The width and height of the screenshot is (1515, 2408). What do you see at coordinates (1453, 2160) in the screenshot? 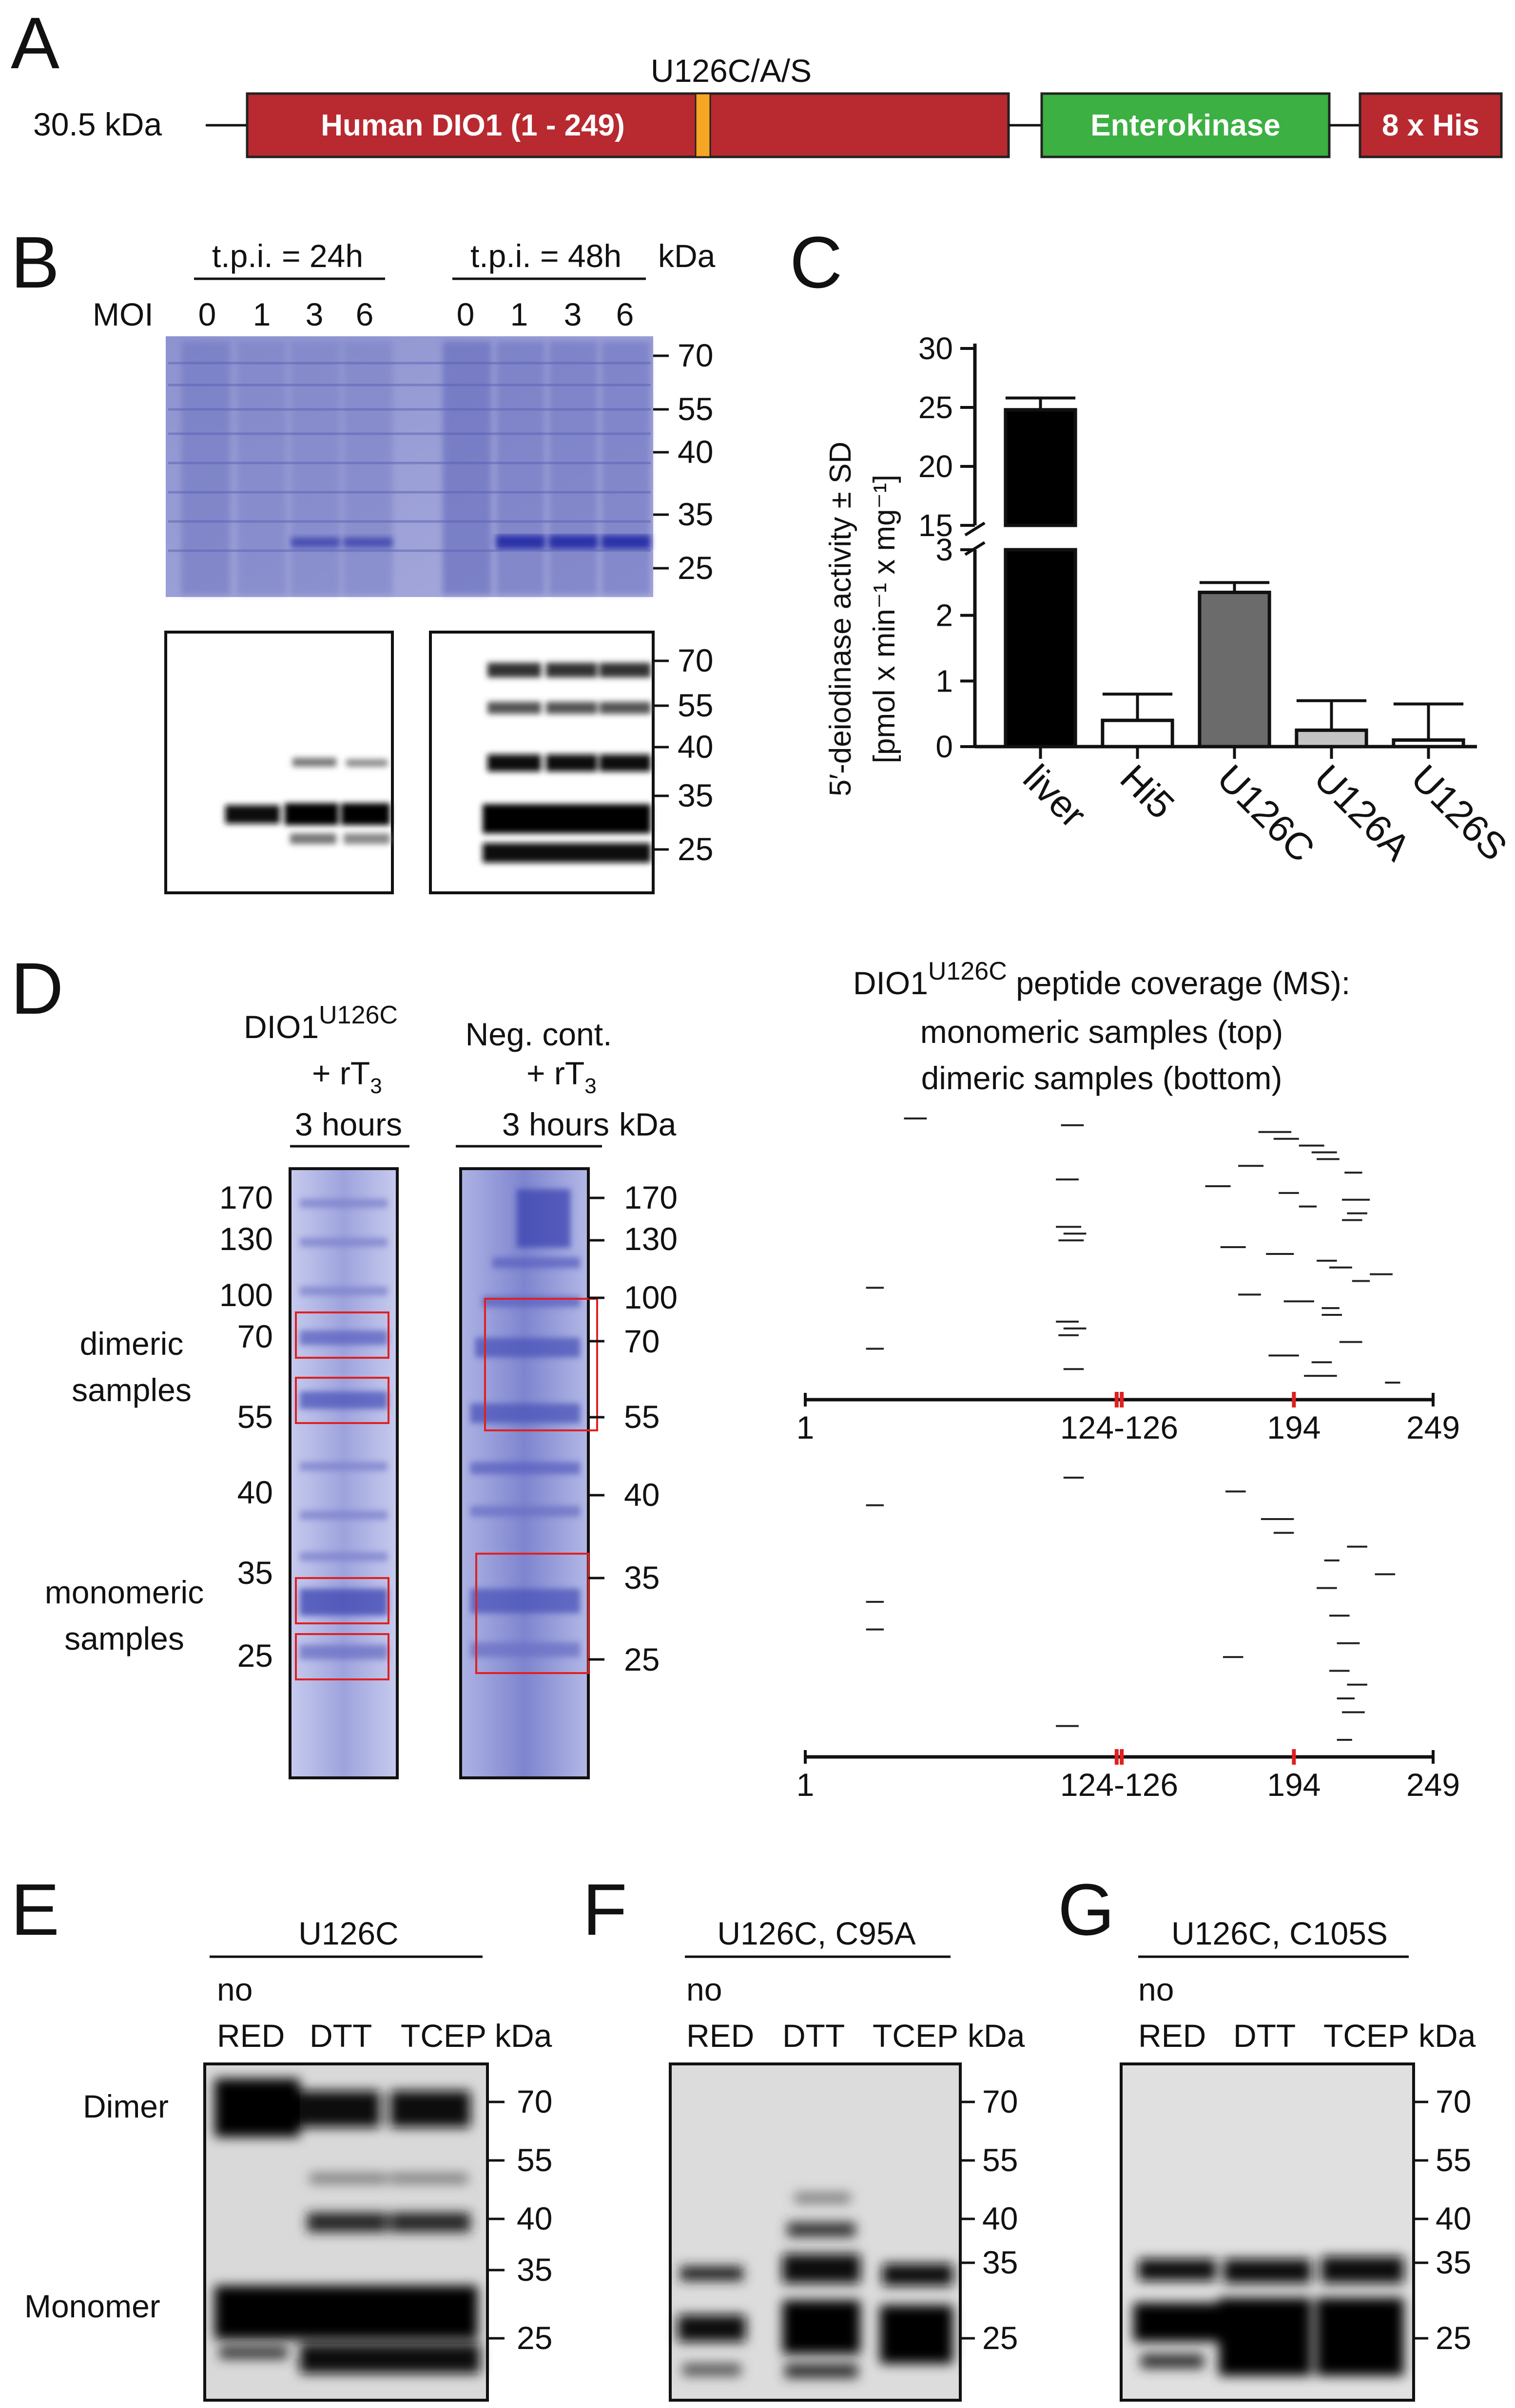
I see `marker-g: 55` at bounding box center [1453, 2160].